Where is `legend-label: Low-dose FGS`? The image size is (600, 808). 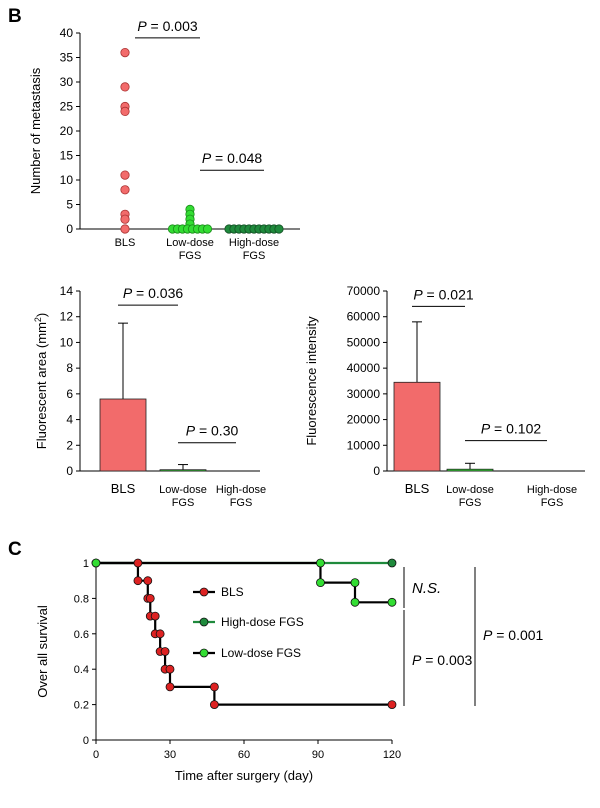
legend-label: Low-dose FGS is located at coordinates (261, 653).